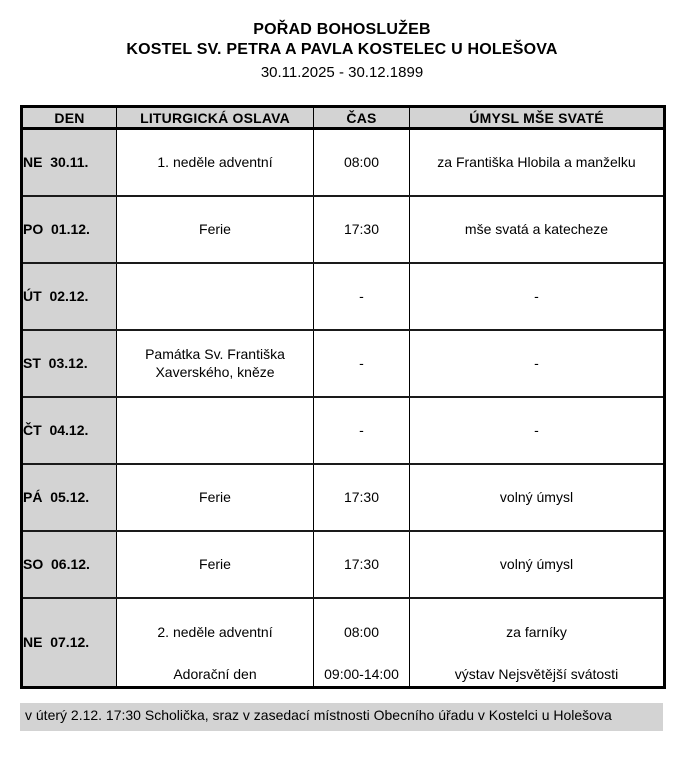  I want to click on cell-text: 2. neděle adventní, so click(215, 632).